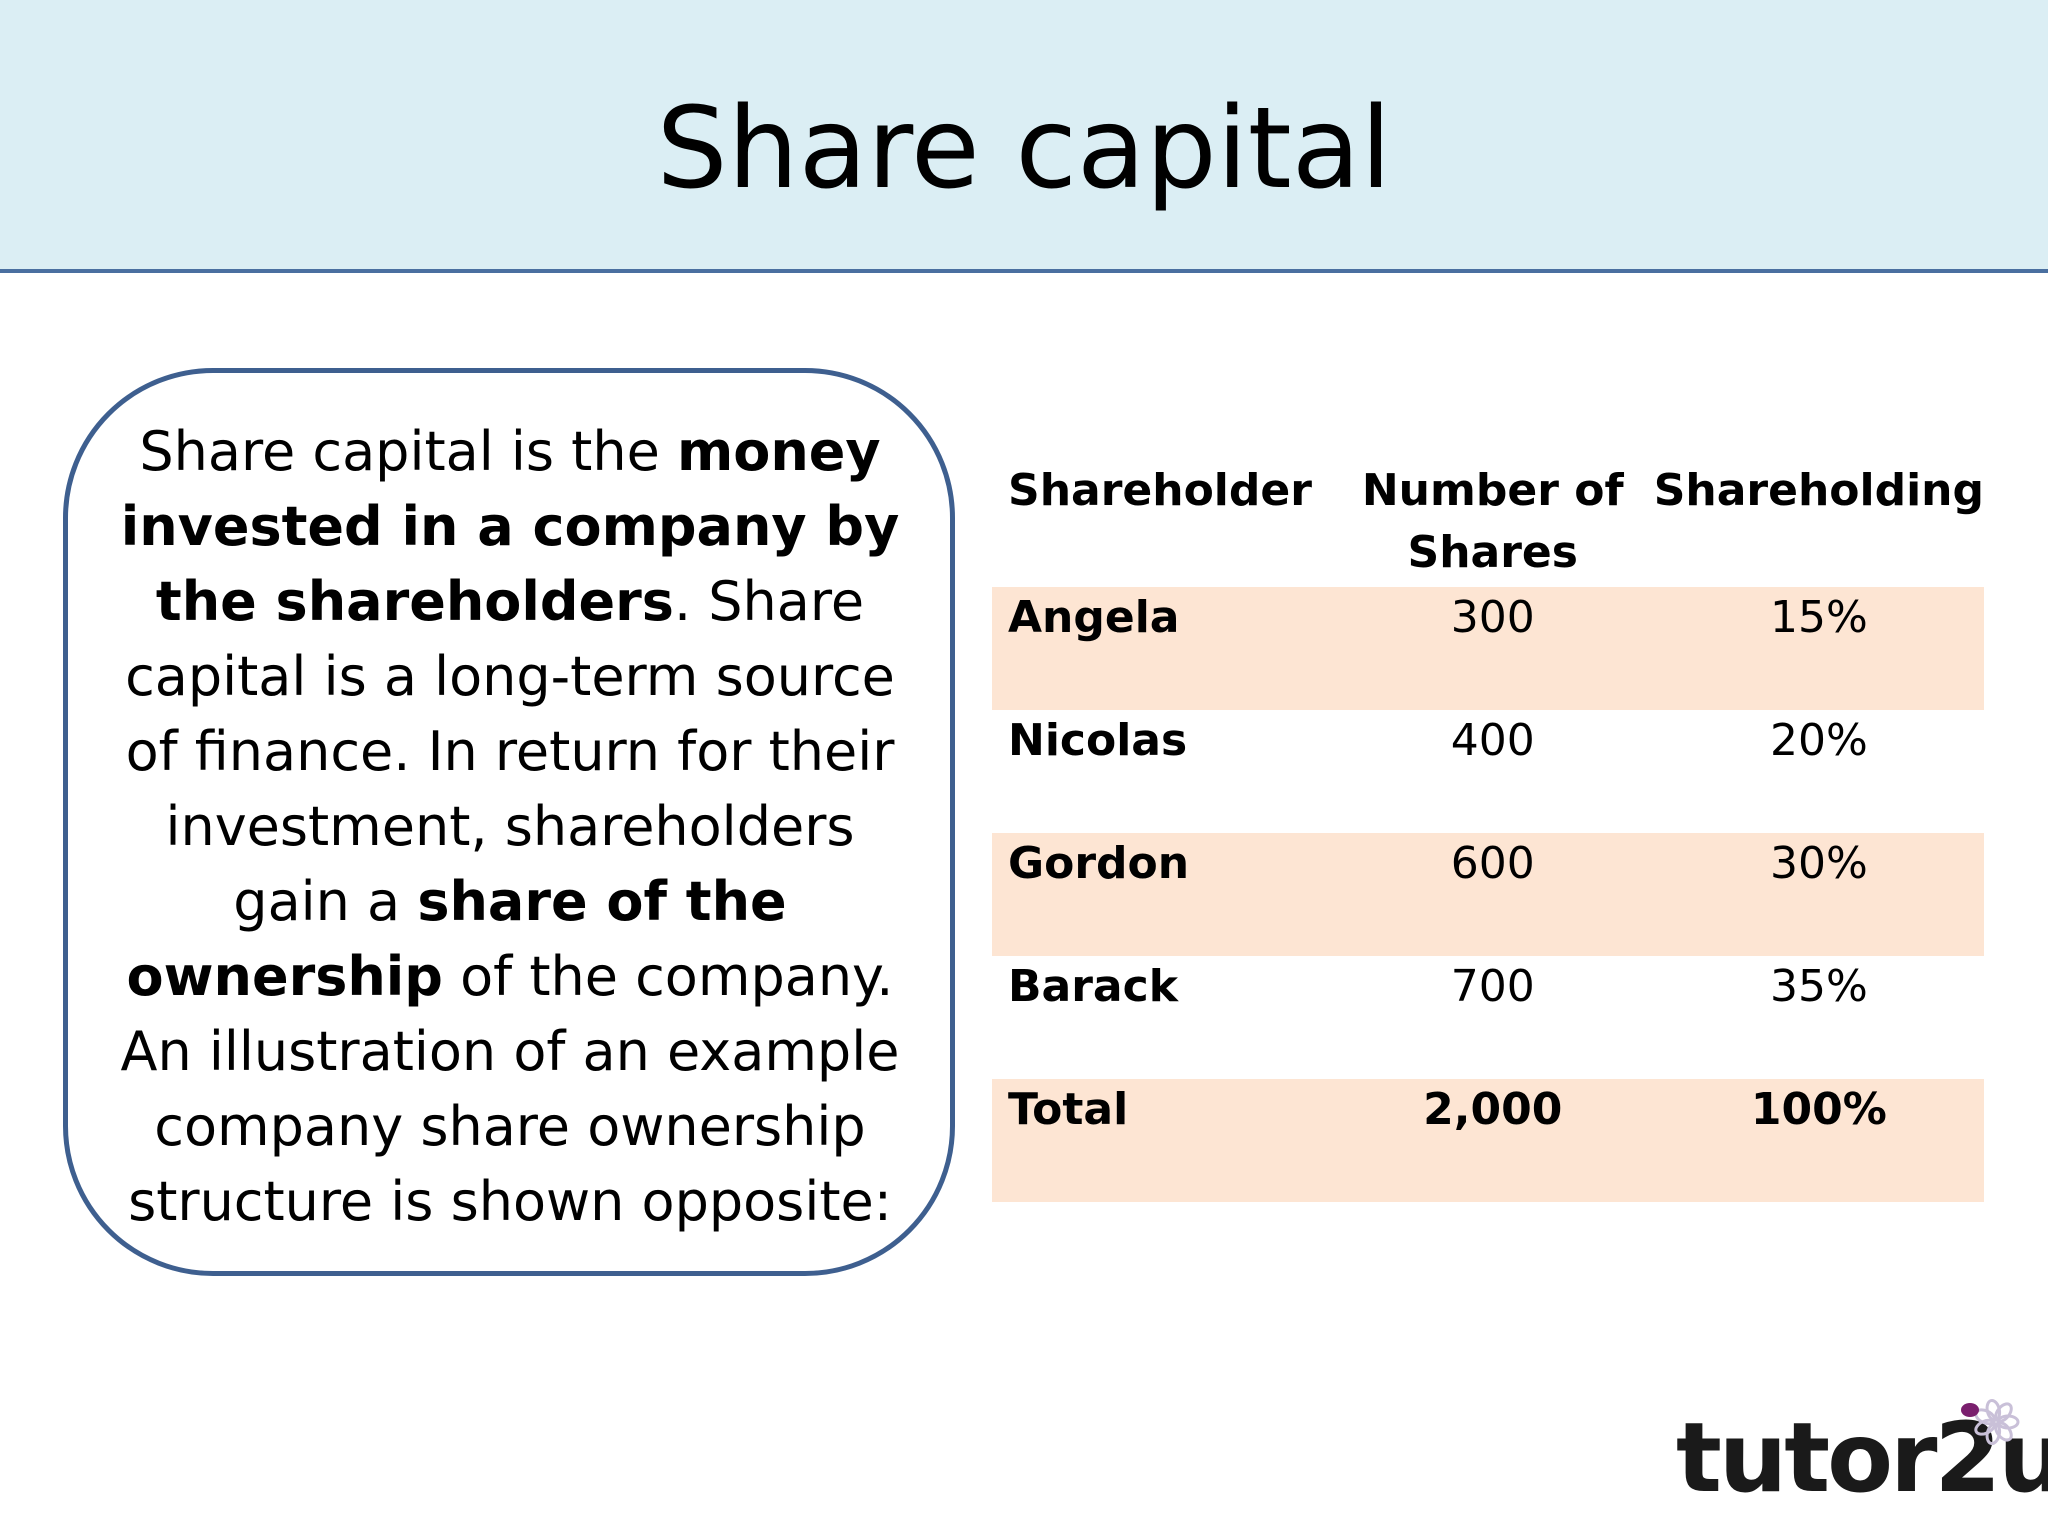  I want to click on shareholding-percent: 35%, so click(1818, 986).